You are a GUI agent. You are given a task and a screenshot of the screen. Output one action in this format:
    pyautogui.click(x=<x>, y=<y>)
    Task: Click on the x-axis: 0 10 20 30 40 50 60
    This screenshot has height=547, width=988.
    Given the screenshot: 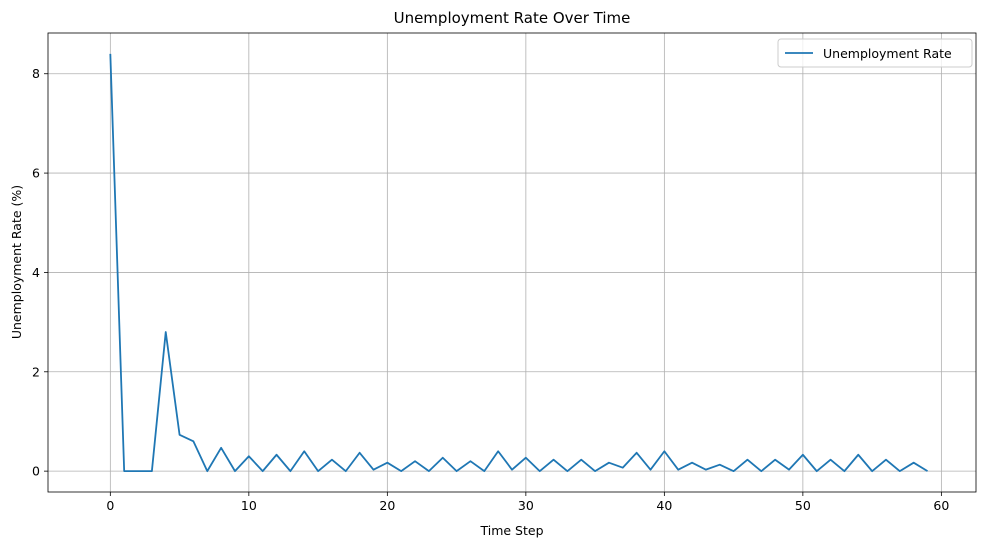 What is the action you would take?
    pyautogui.click(x=527, y=502)
    